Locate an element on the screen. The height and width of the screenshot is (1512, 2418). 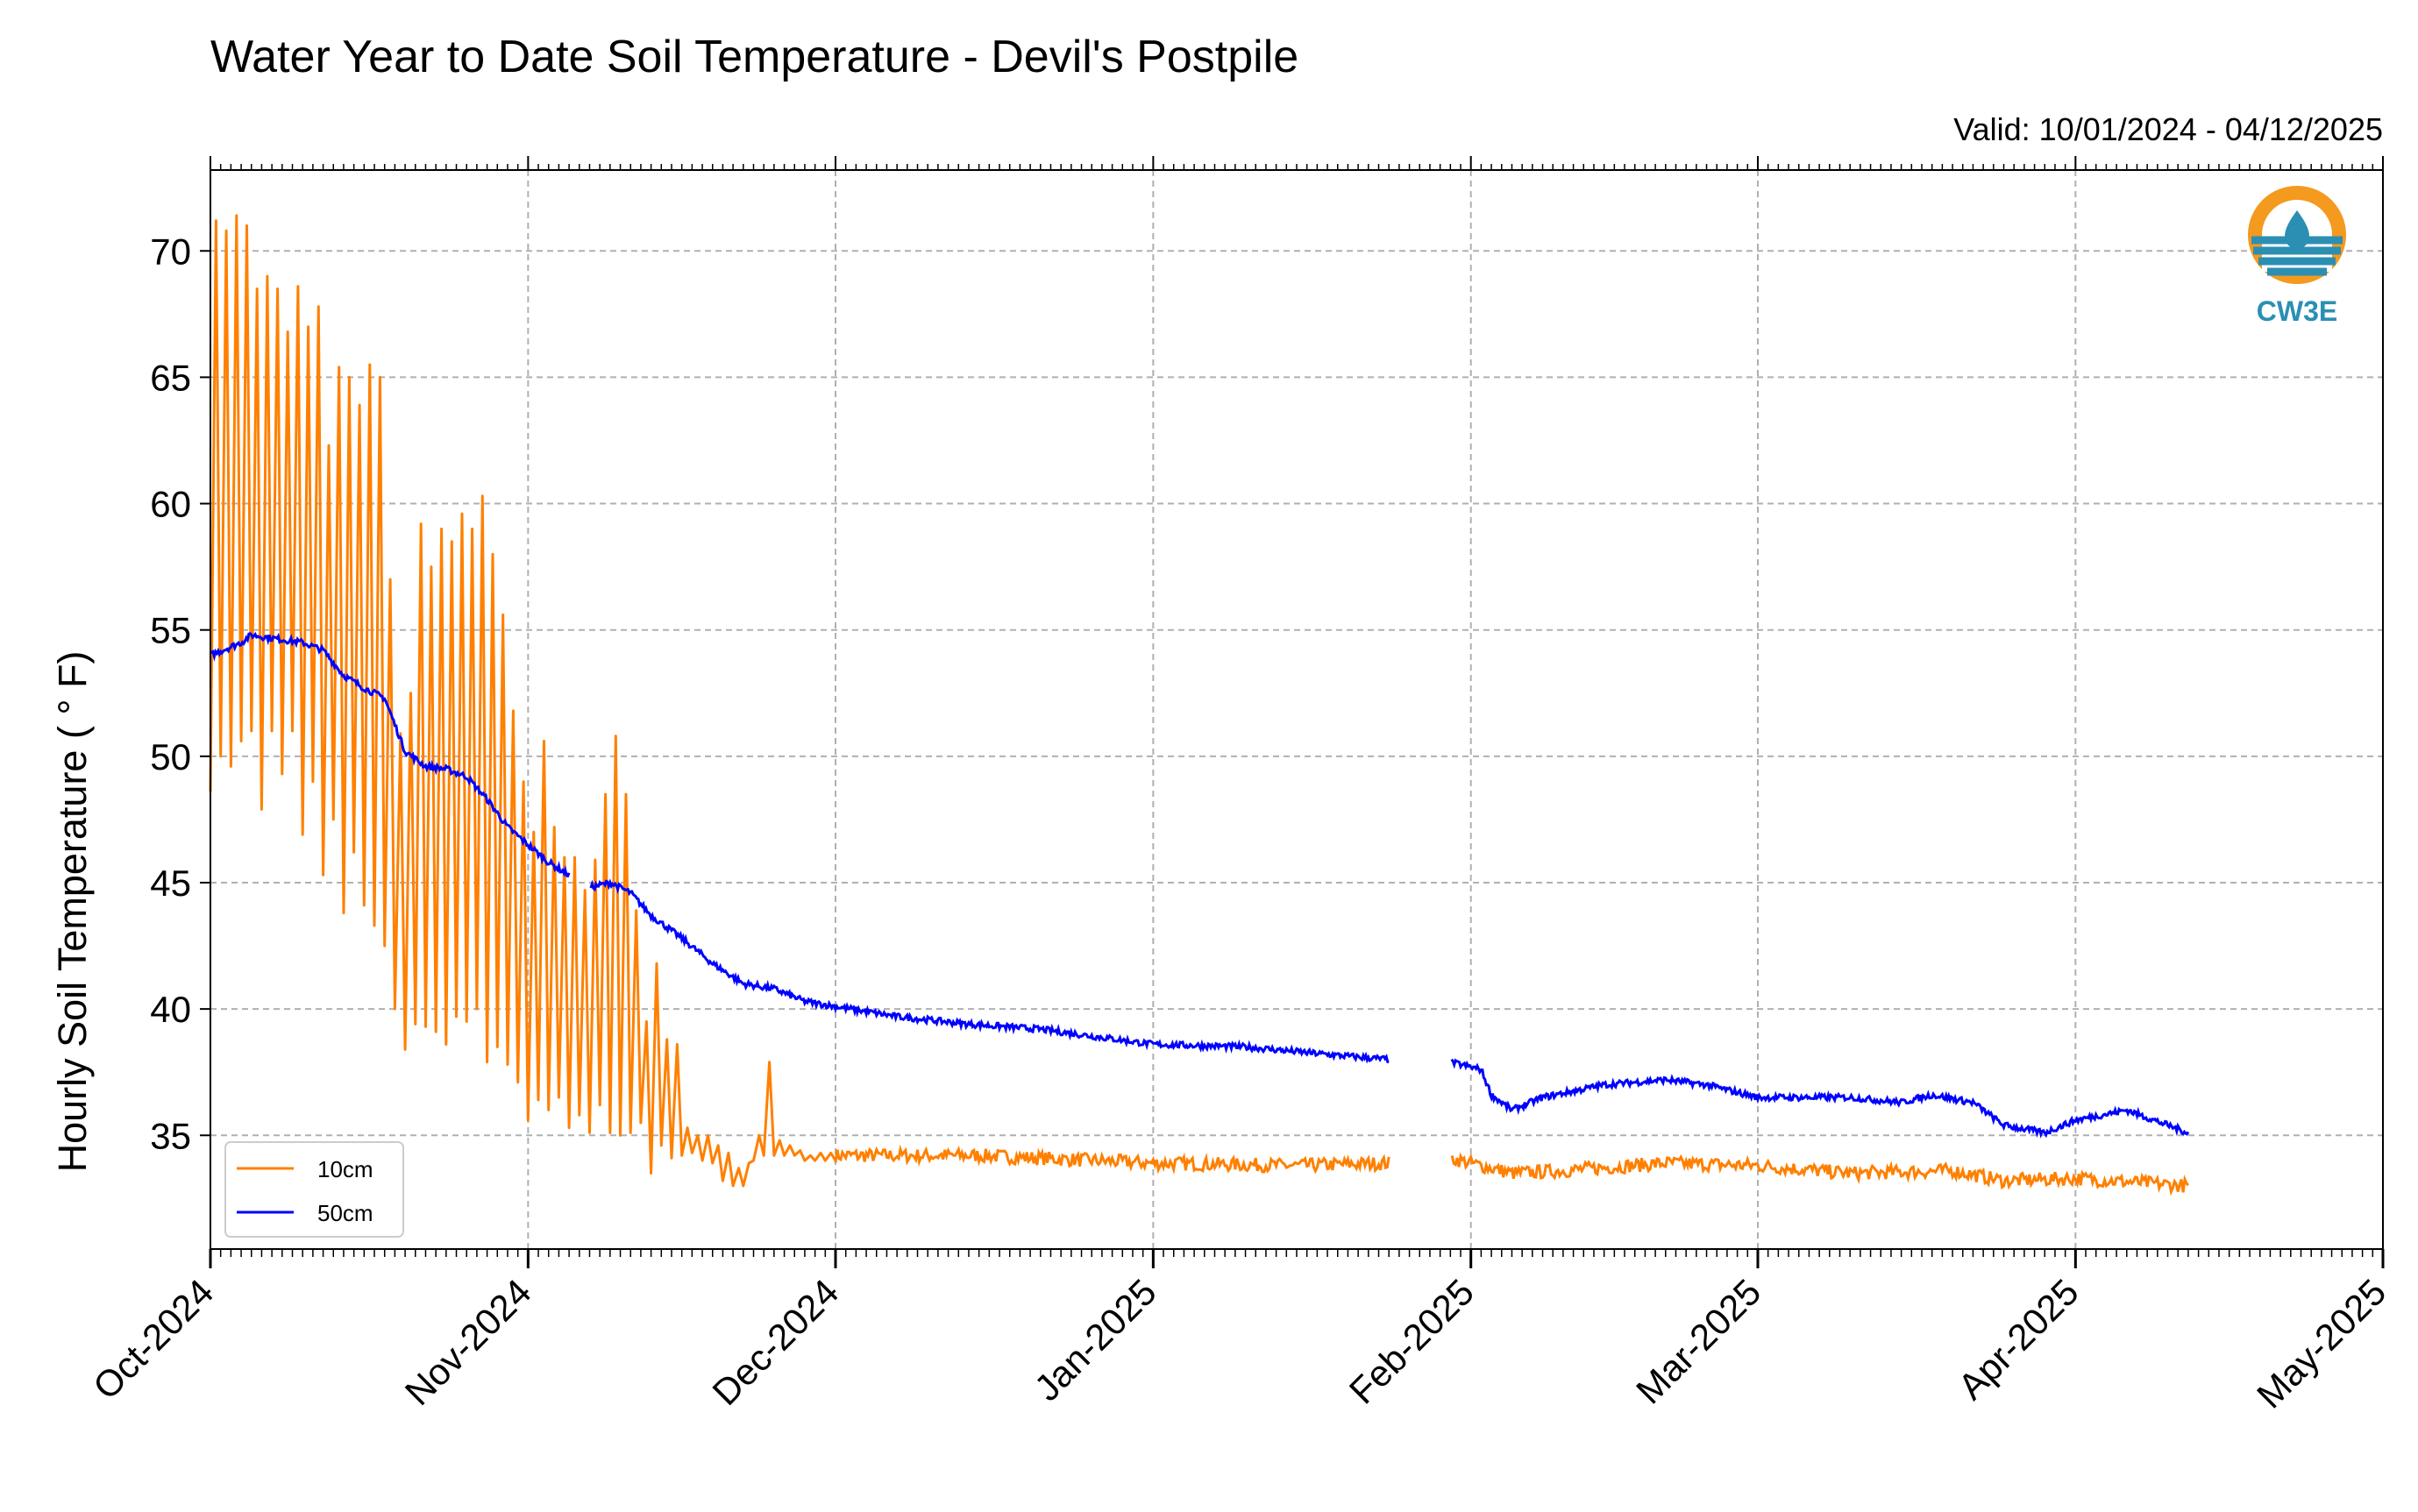
logo-text: CW3E is located at coordinates (2297, 311).